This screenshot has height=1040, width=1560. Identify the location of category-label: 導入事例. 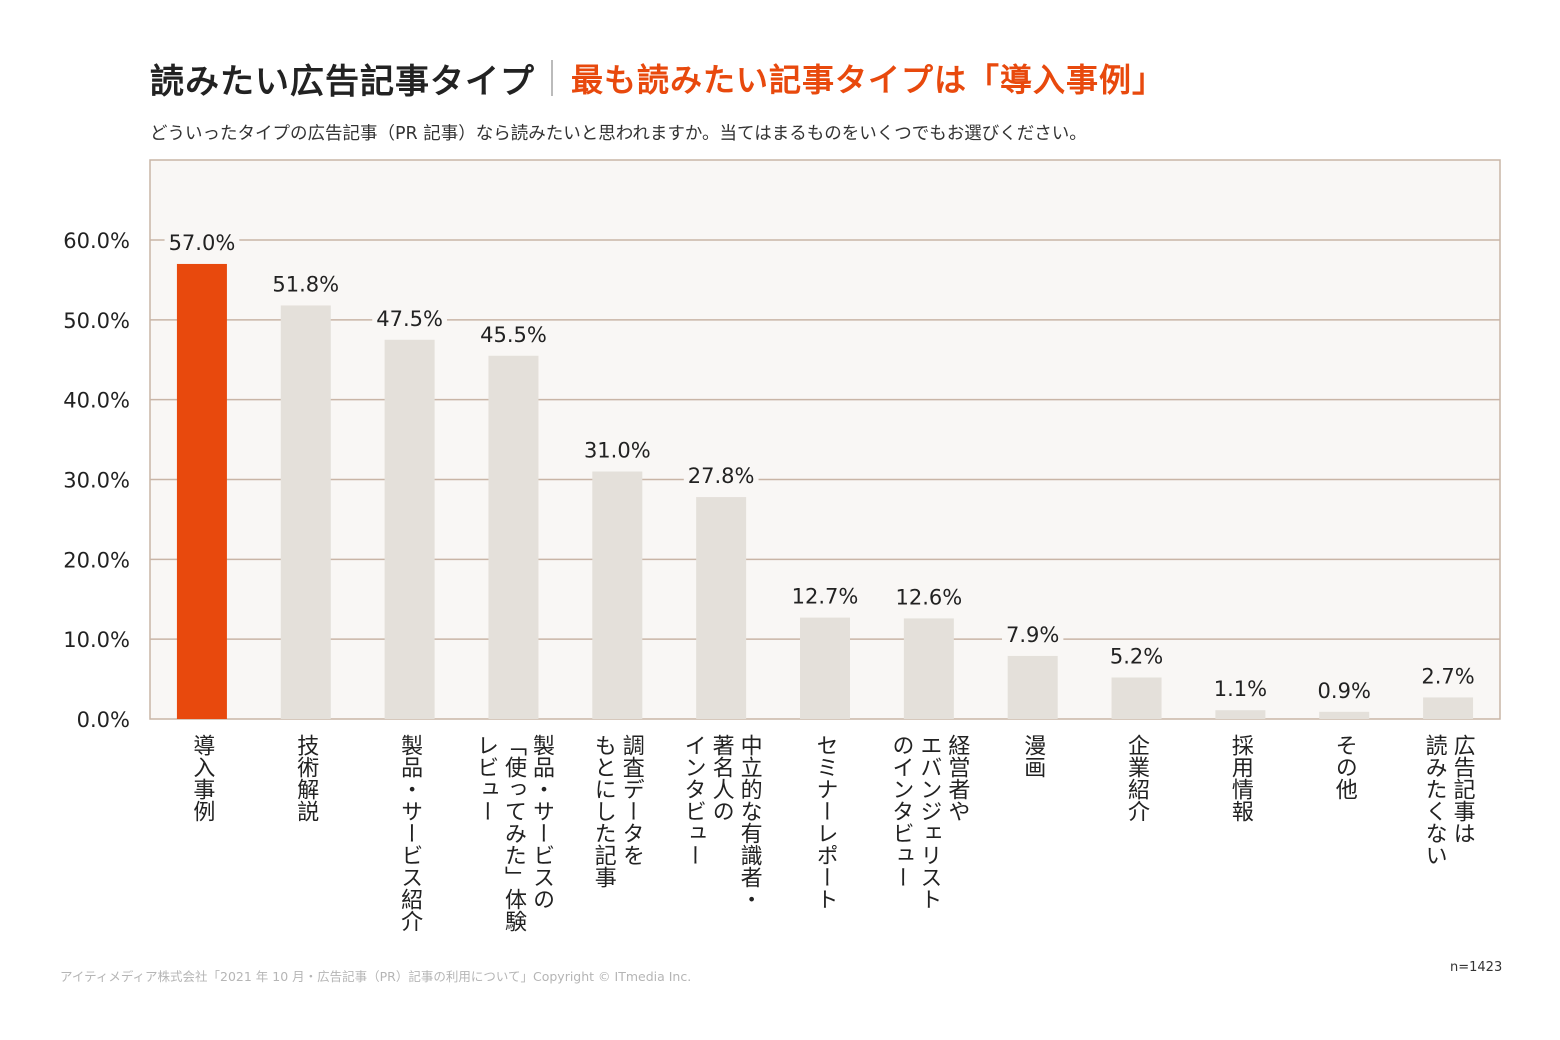
(202, 778).